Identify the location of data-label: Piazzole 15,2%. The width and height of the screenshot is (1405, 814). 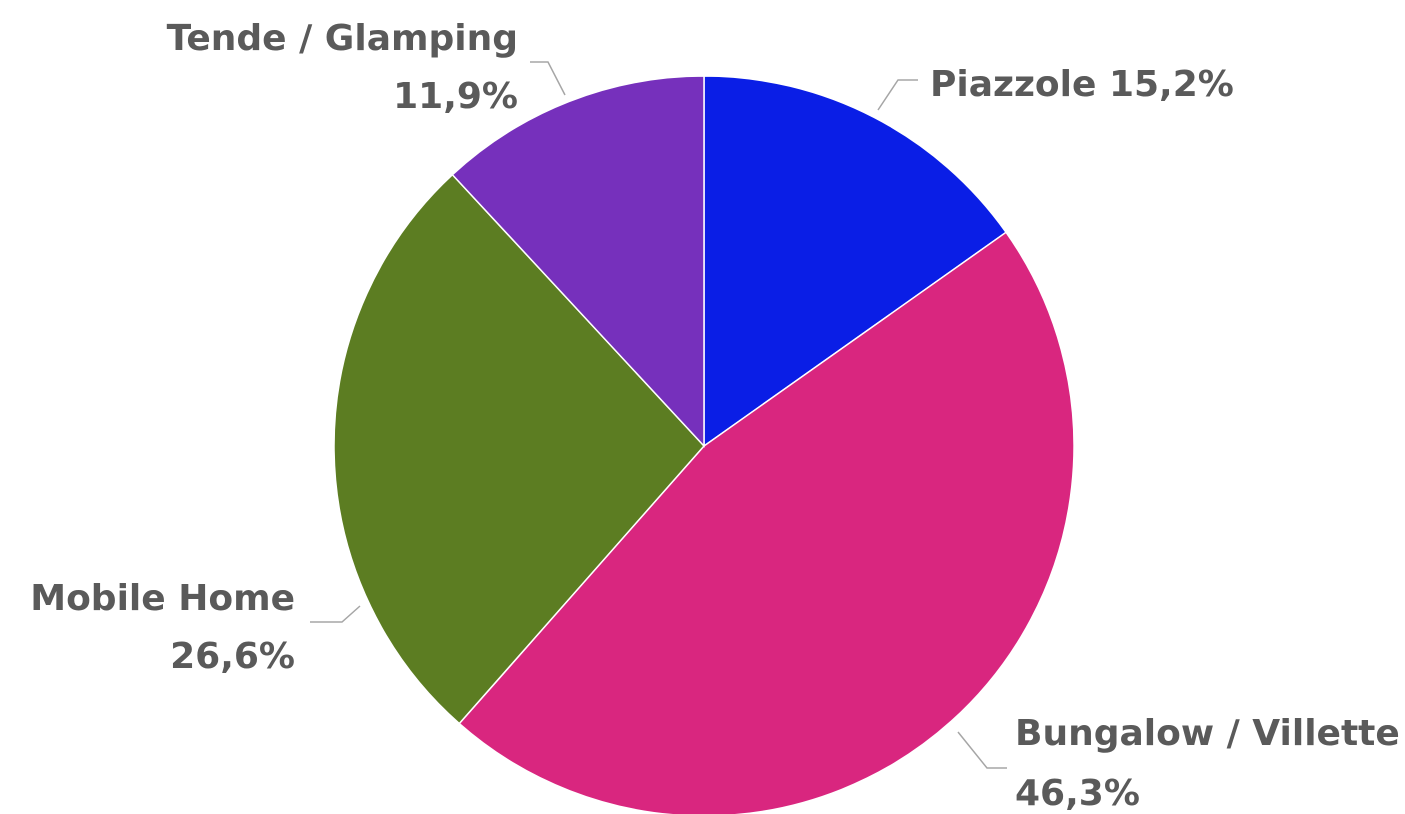
(1082, 84).